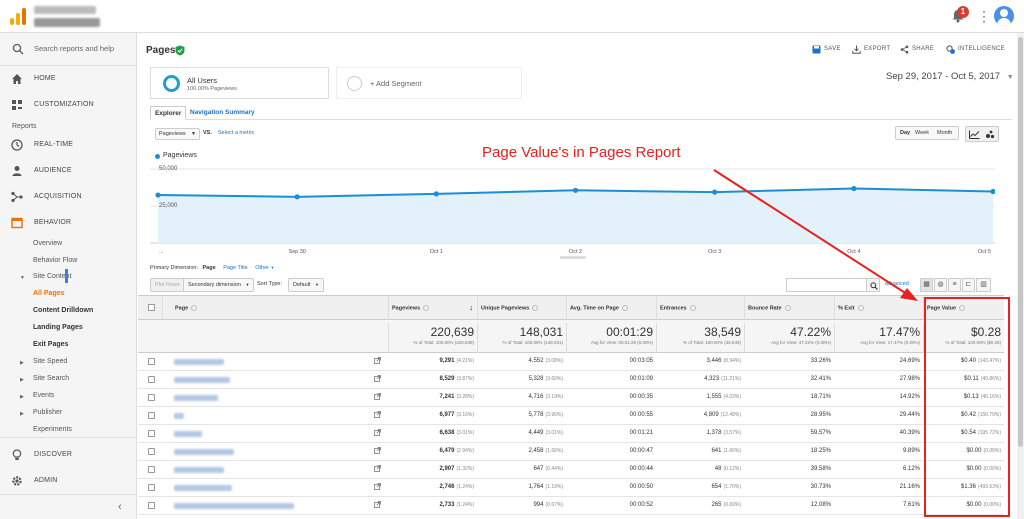 This screenshot has width=1024, height=519. Describe the element at coordinates (65, 10) in the screenshot. I see `account-name` at that location.